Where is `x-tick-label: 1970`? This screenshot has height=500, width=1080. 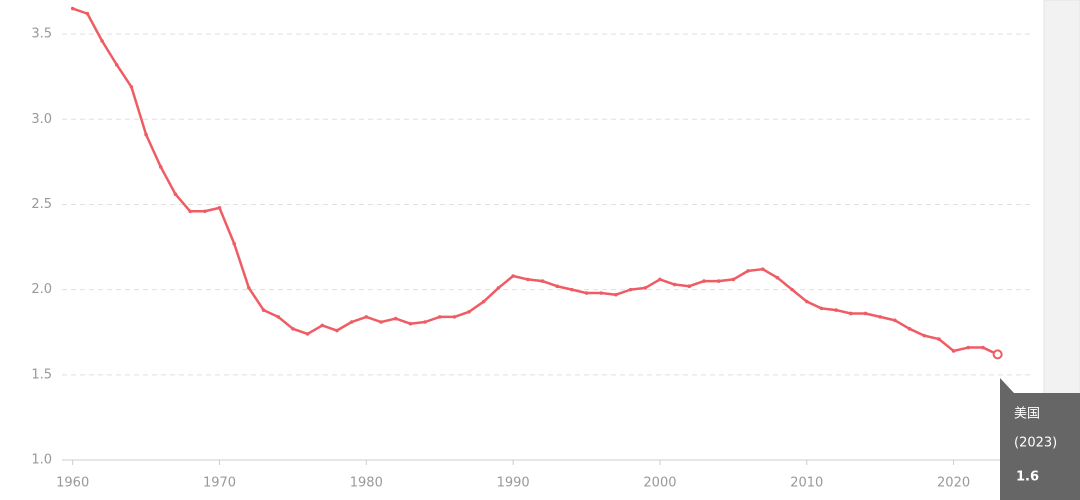
x-tick-label: 1970 is located at coordinates (219, 483).